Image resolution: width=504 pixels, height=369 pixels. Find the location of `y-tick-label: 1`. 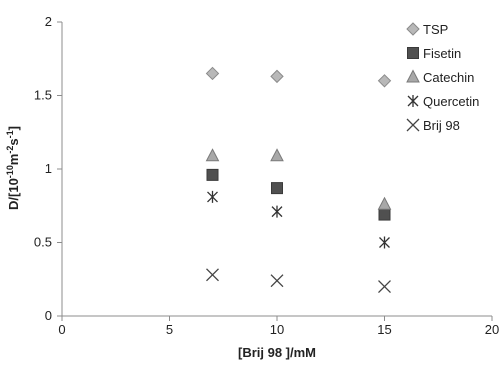

y-tick-label: 1 is located at coordinates (48, 168).